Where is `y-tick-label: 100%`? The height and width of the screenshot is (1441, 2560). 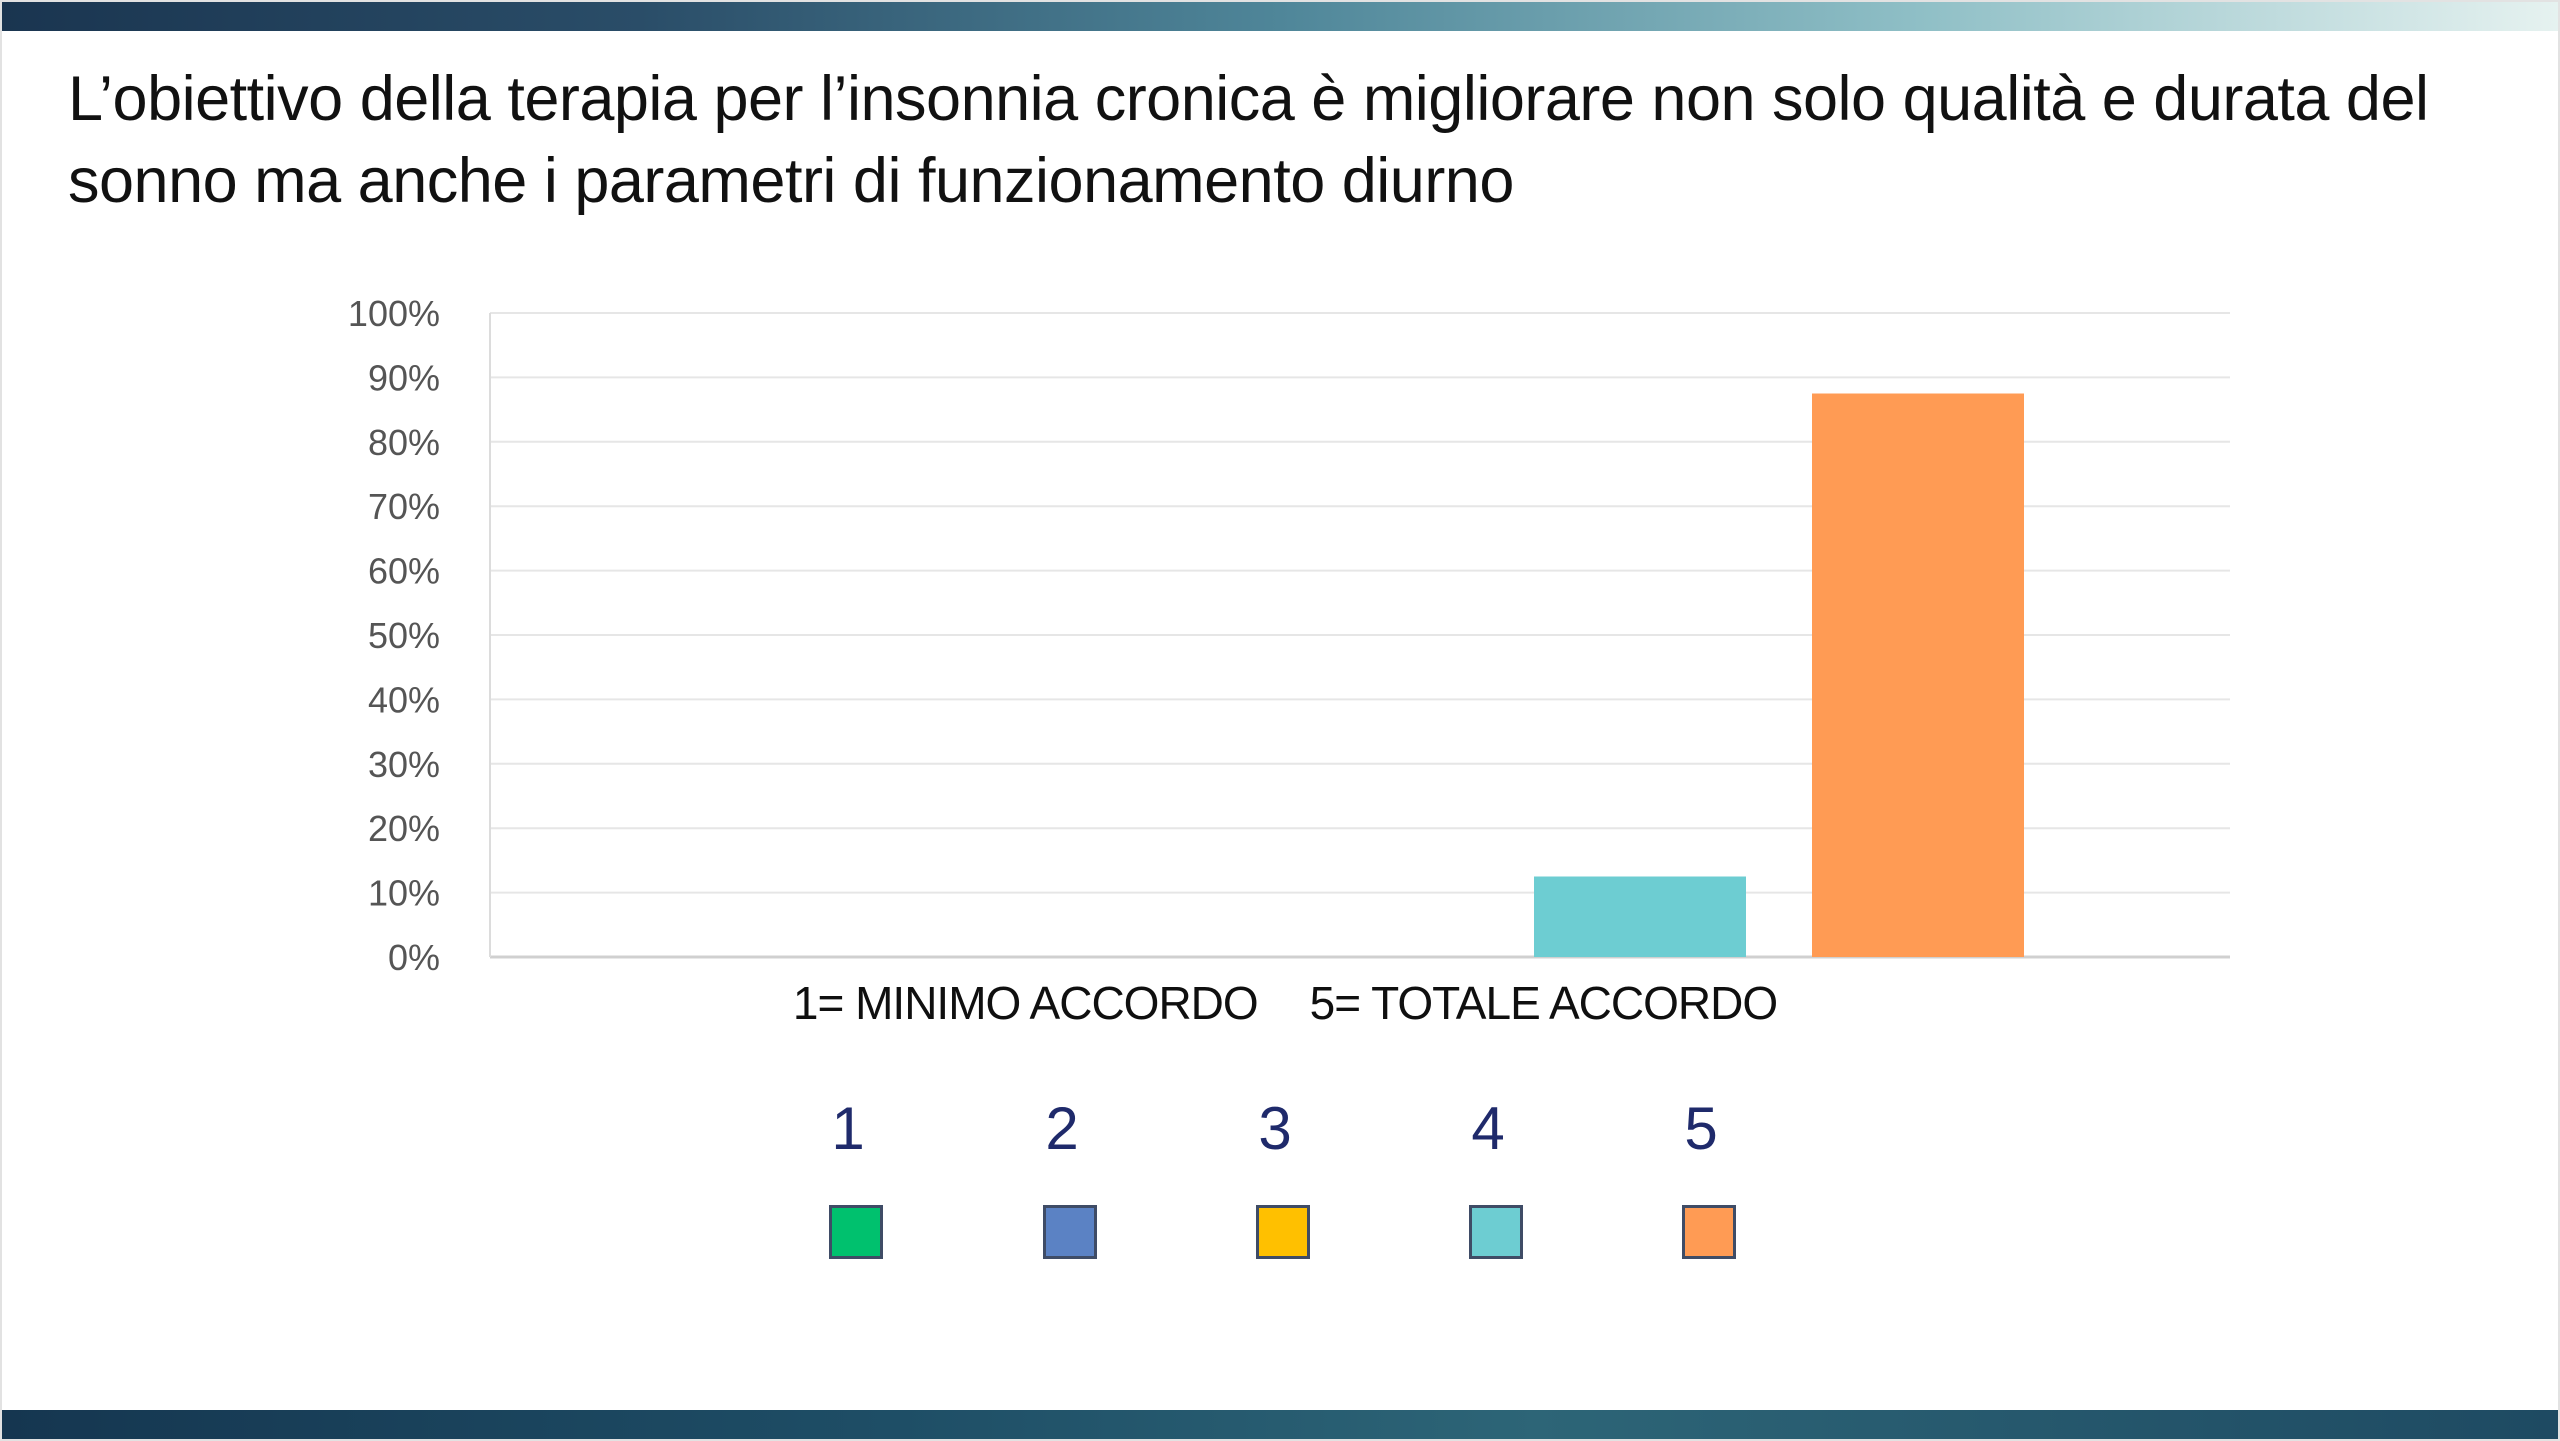
y-tick-label: 100% is located at coordinates (394, 313).